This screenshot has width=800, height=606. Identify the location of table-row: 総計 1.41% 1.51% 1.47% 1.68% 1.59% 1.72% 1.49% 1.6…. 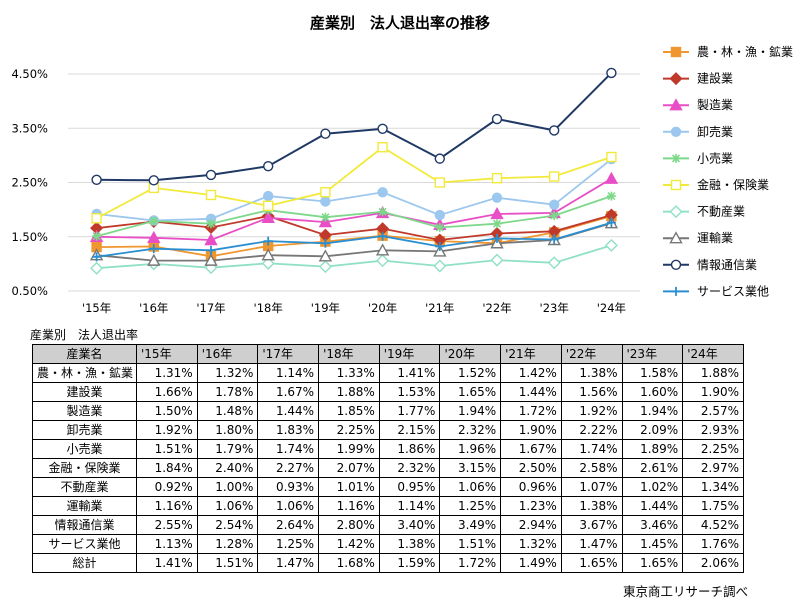
(388, 563).